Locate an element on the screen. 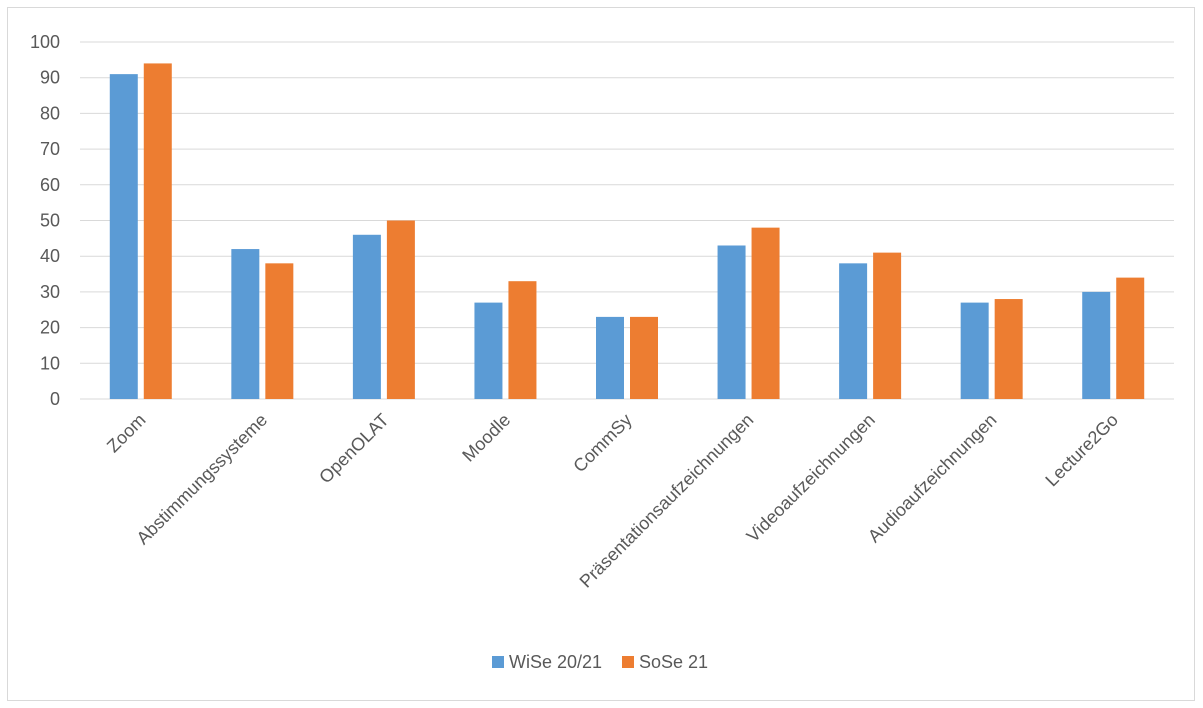 The width and height of the screenshot is (1203, 708). y-tick-label: 10 is located at coordinates (50, 363).